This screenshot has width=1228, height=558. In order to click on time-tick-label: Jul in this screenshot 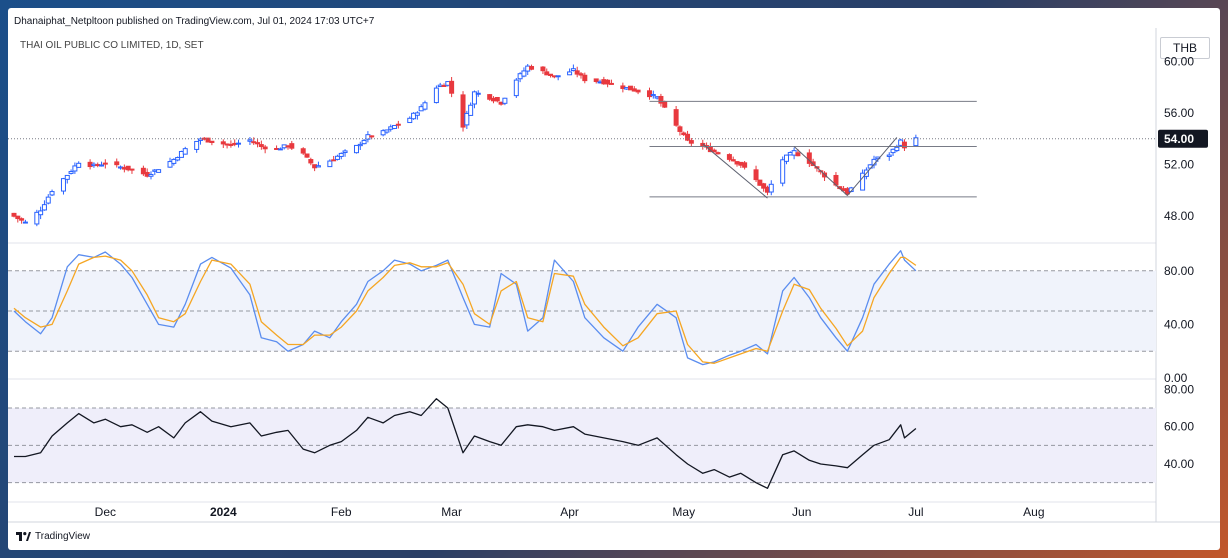, I will do `click(915, 512)`.